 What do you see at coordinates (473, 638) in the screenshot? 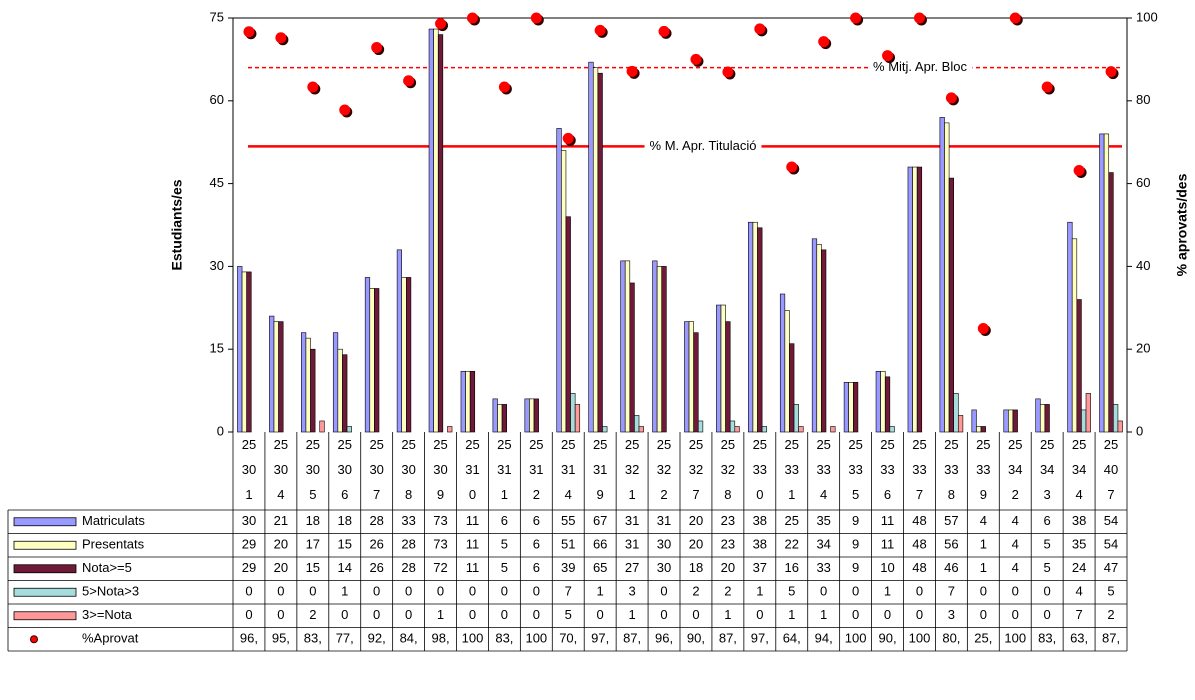
I see `table-cell: 100` at bounding box center [473, 638].